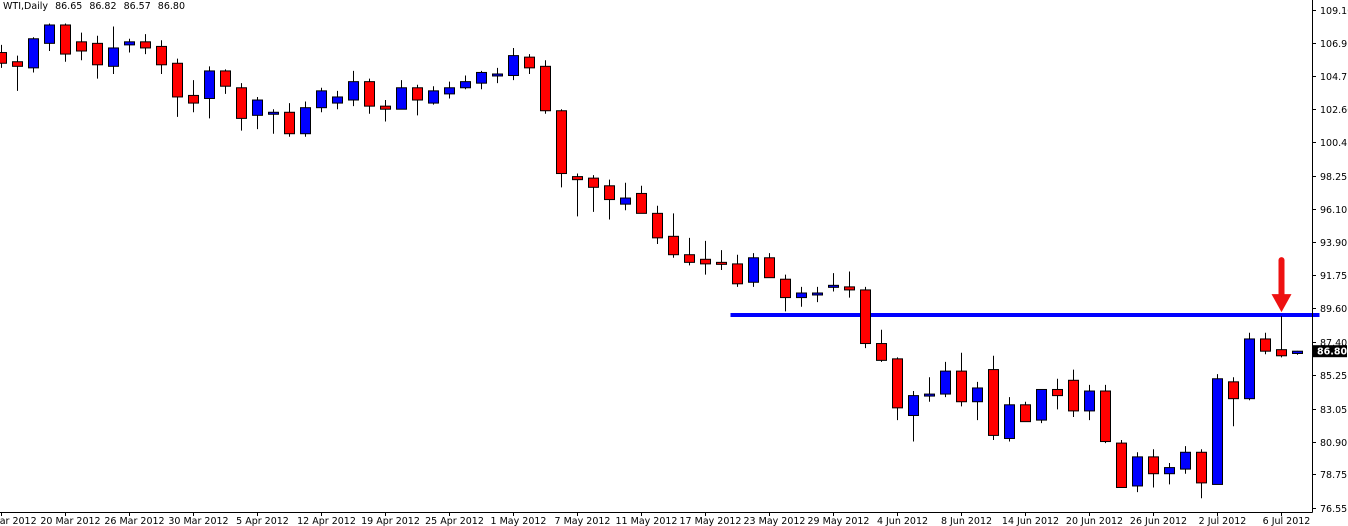 This screenshot has width=1348, height=526. Describe the element at coordinates (647, 521) in the screenshot. I see `x-tick-label: 11 May 2012` at that location.